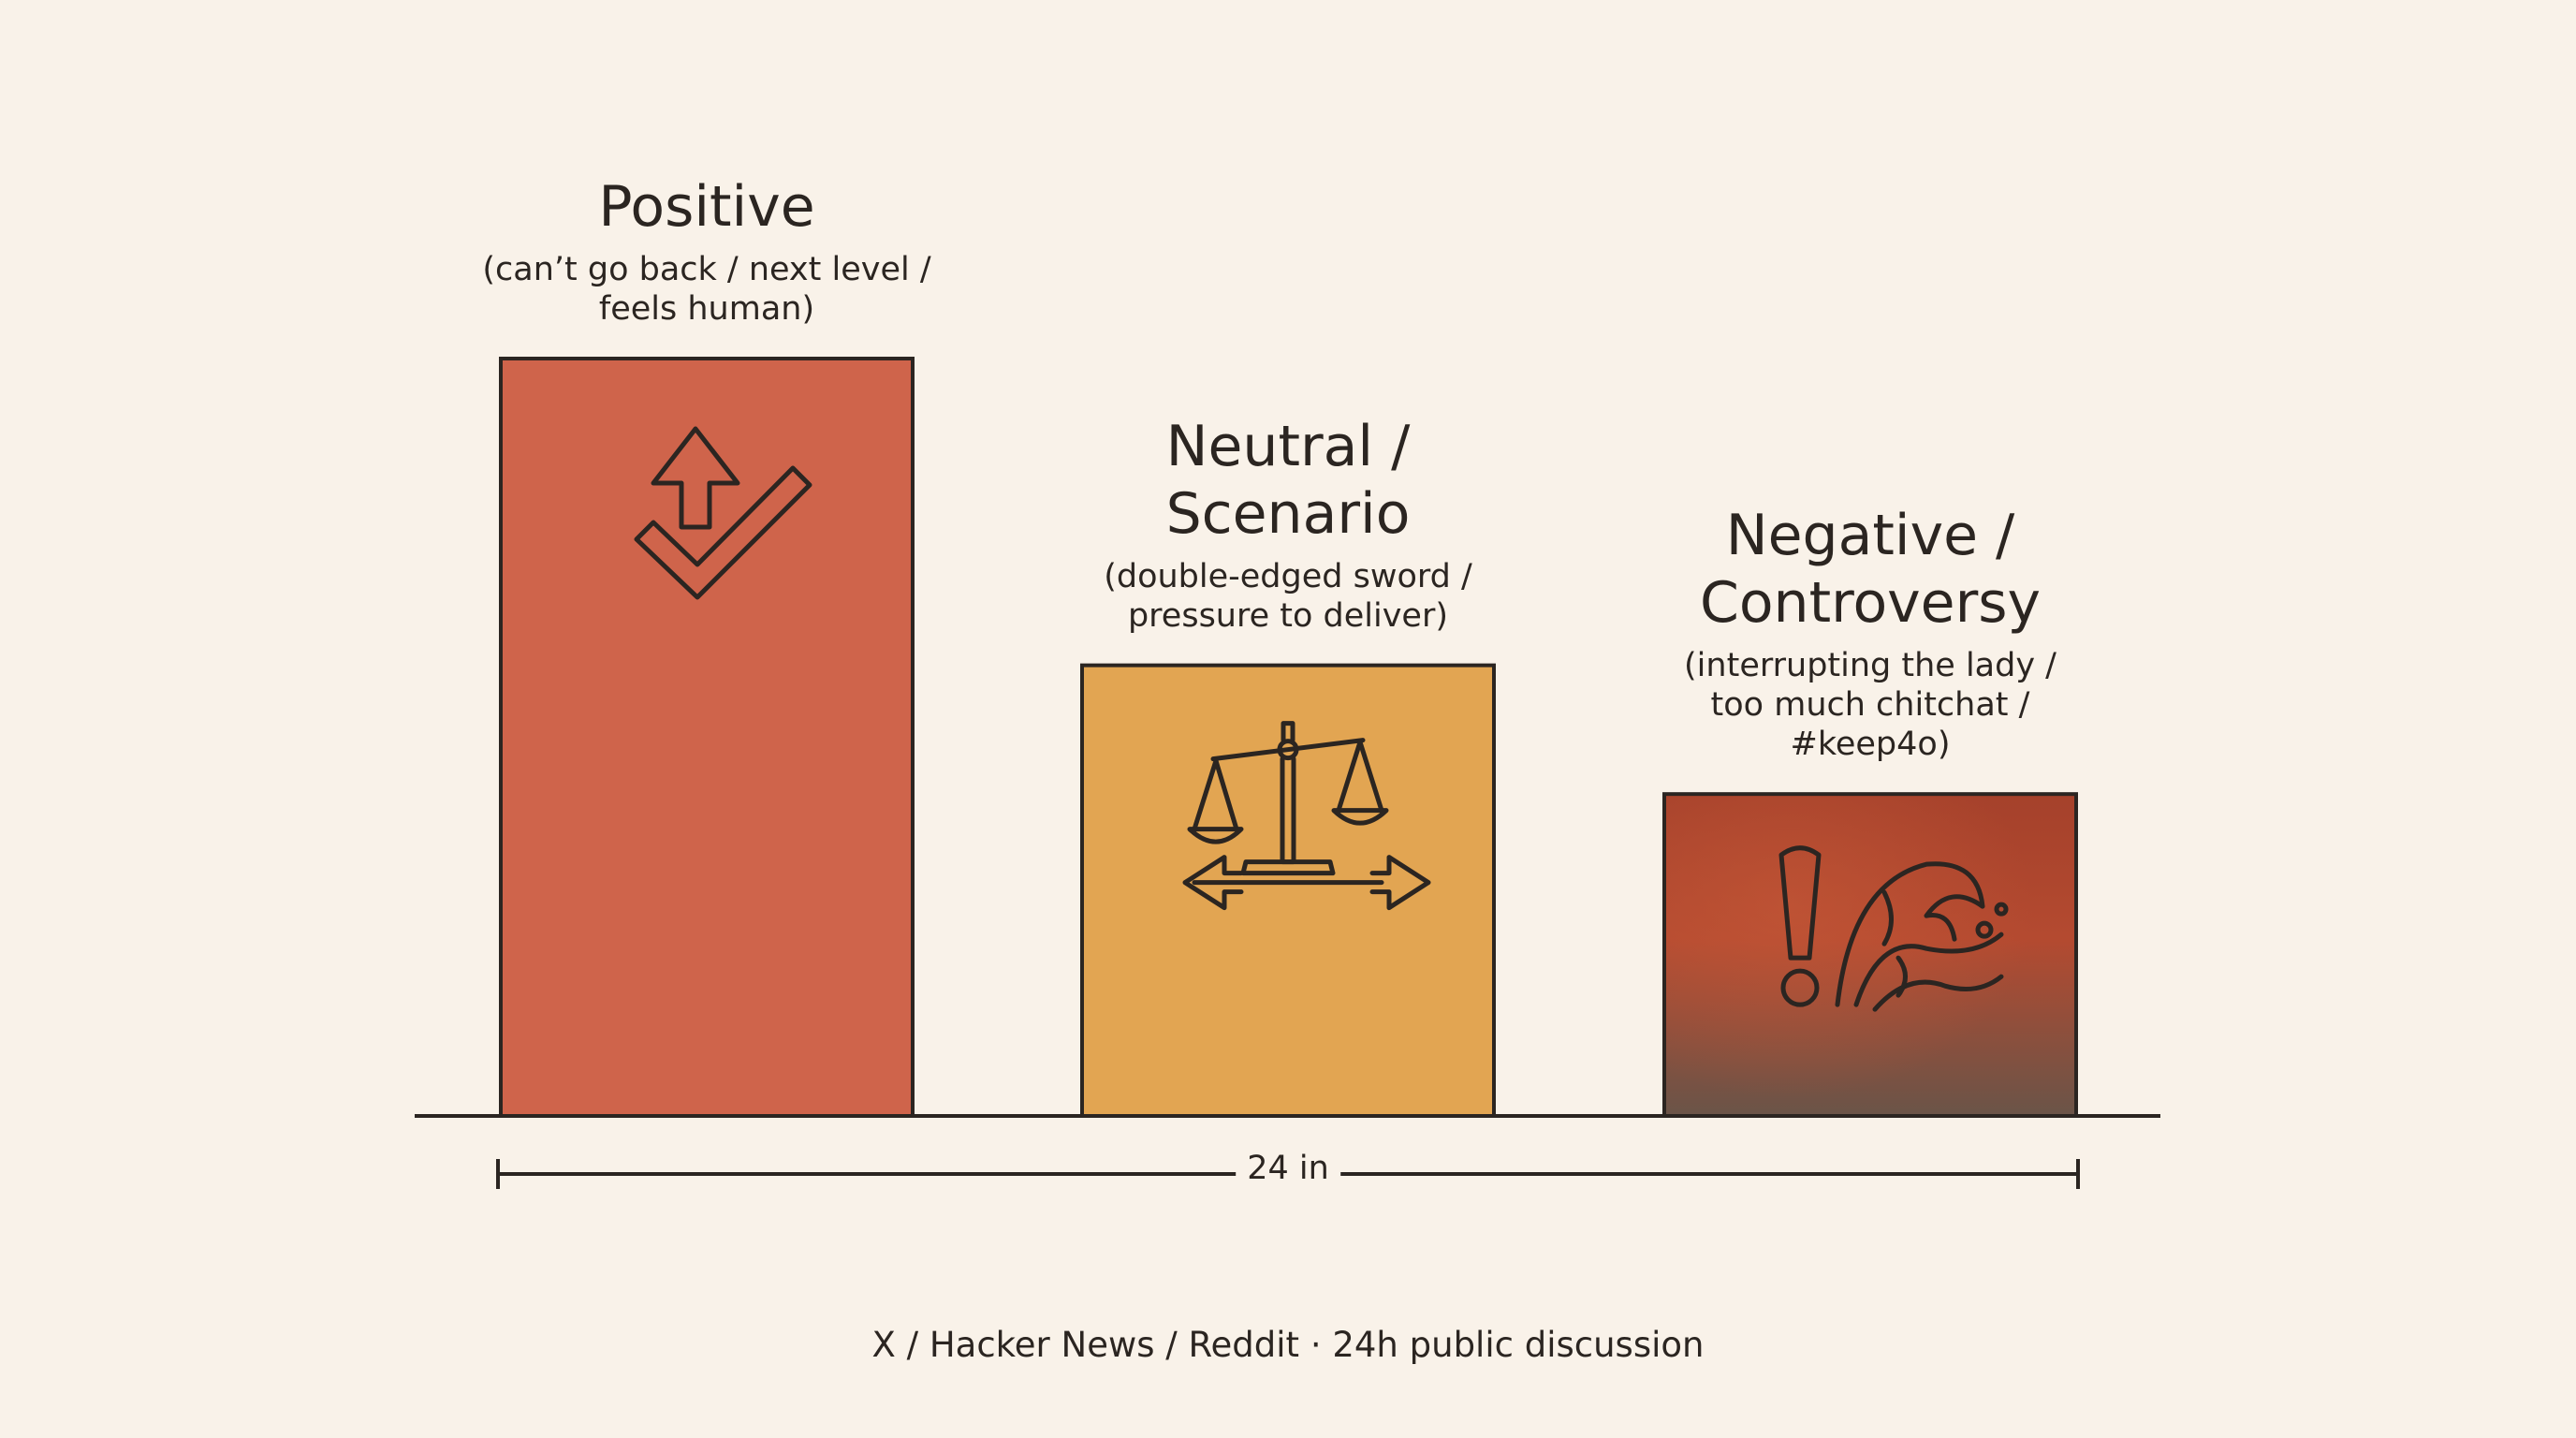  Describe the element at coordinates (1306, 816) in the screenshot. I see `balance-scale-icon` at that location.